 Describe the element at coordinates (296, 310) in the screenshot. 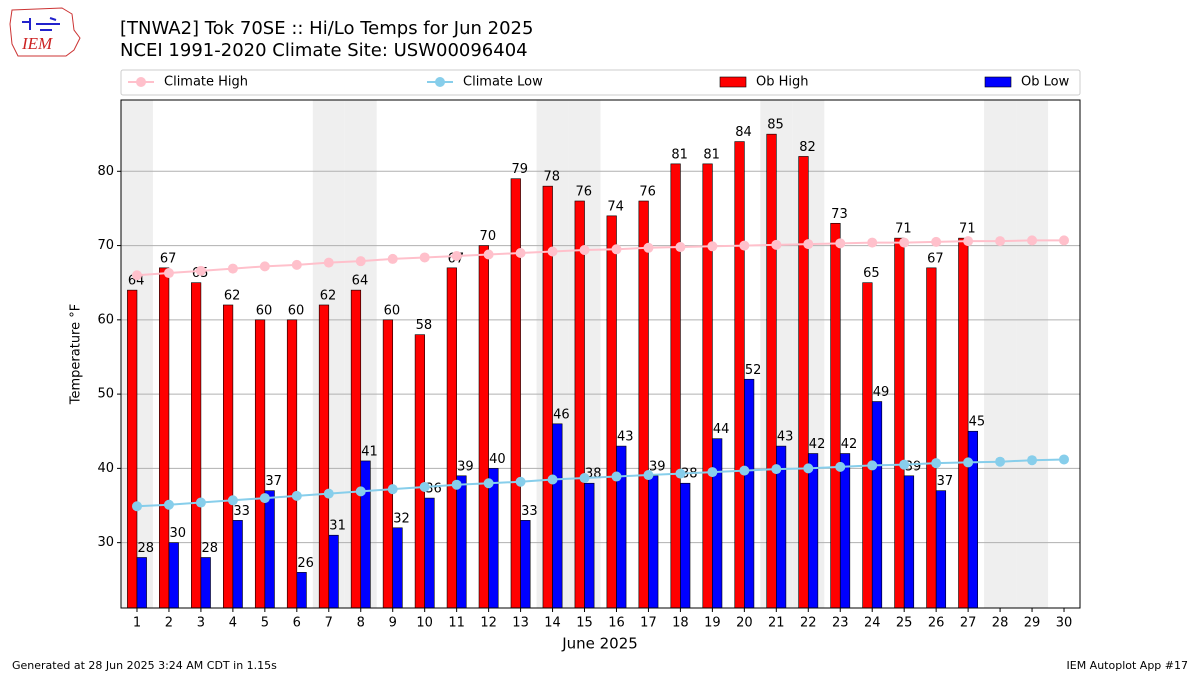

I see `data-label: 60` at that location.